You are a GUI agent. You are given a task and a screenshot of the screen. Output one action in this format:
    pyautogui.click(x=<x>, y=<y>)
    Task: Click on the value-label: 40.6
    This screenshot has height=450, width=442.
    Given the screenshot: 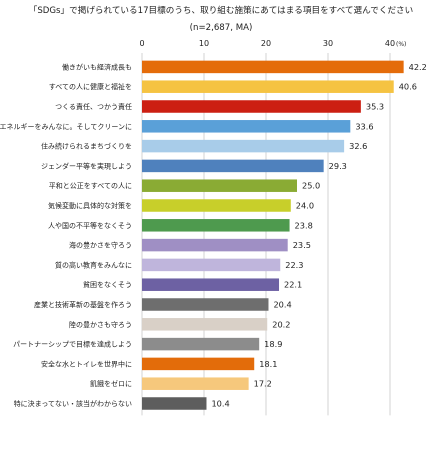 What is the action you would take?
    pyautogui.click(x=408, y=87)
    